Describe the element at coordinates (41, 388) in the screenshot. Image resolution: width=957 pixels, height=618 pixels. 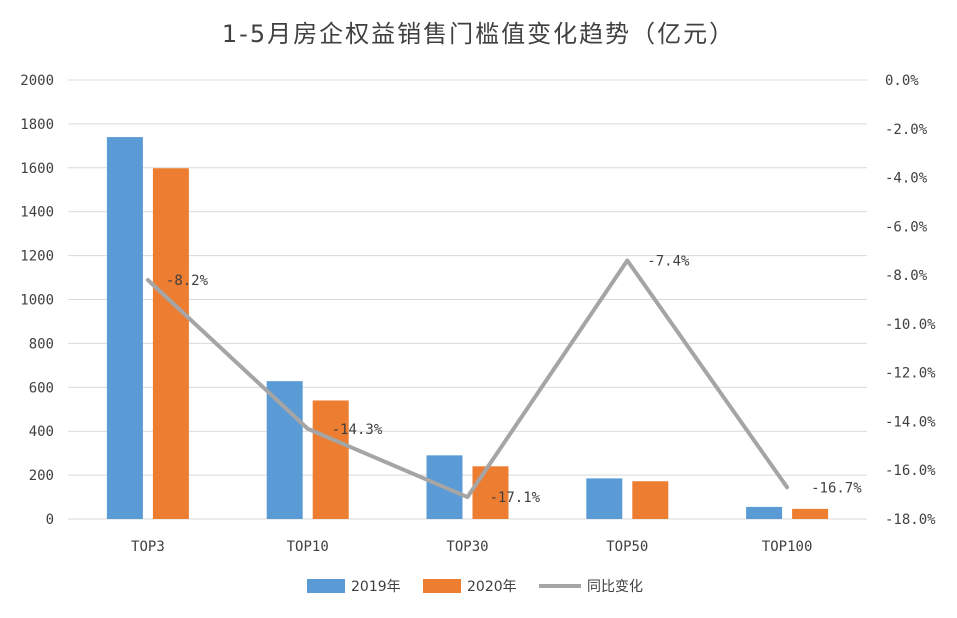
I see `y-left-tick-label: 600` at that location.